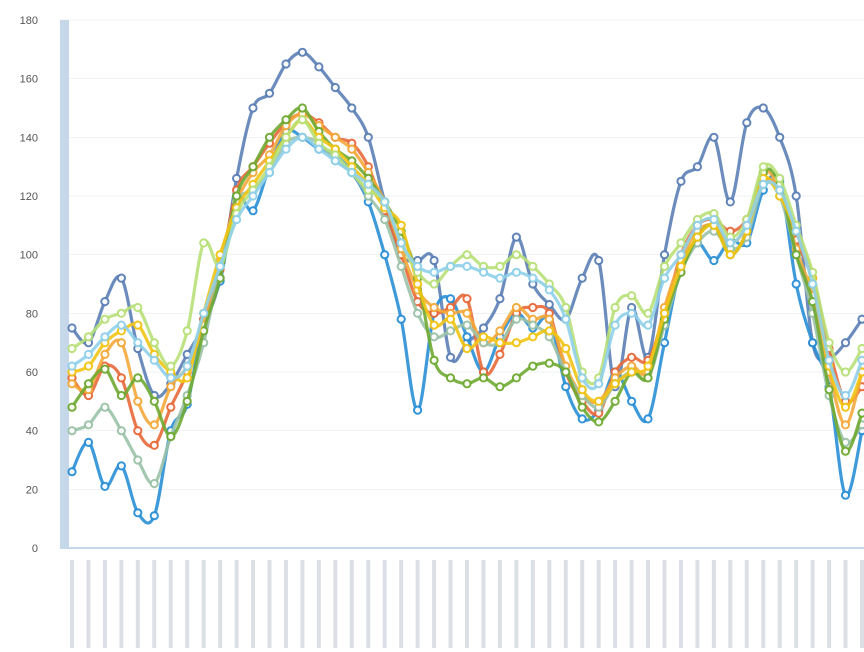  What do you see at coordinates (29, 285) in the screenshot?
I see `y-axis-ticks: 0 20 40 60 80 100 120 140 160 180` at bounding box center [29, 285].